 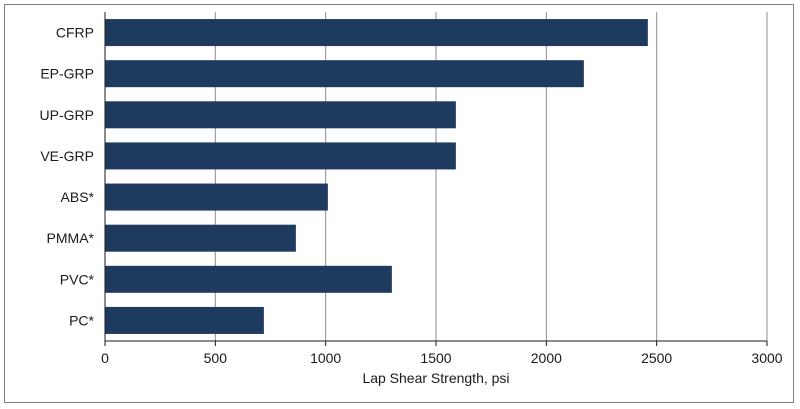 What do you see at coordinates (67, 115) in the screenshot?
I see `category-label: UP-GRP` at bounding box center [67, 115].